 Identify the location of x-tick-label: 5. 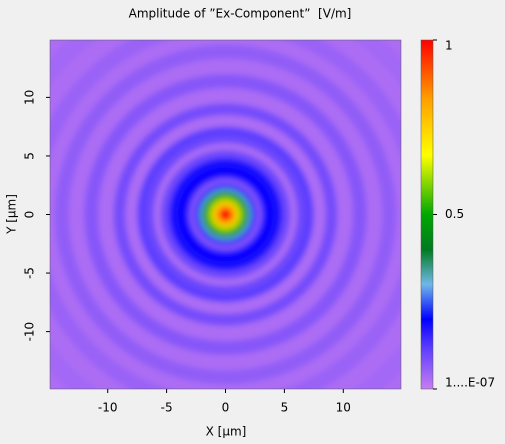
(285, 408).